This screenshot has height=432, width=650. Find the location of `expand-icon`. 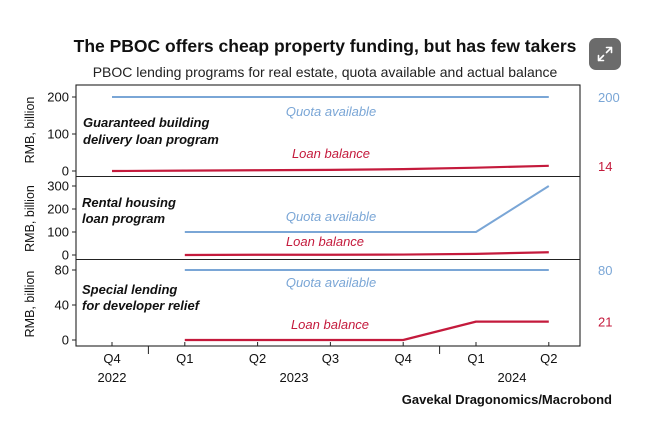

expand-icon is located at coordinates (605, 54).